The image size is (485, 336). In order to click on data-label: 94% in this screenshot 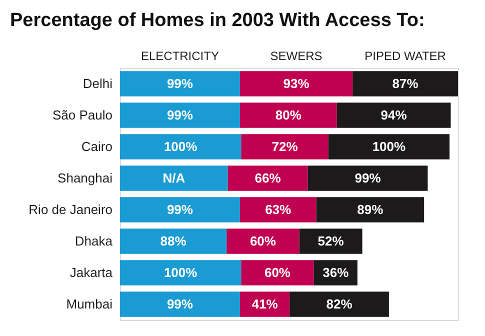, I will do `click(394, 114)`.